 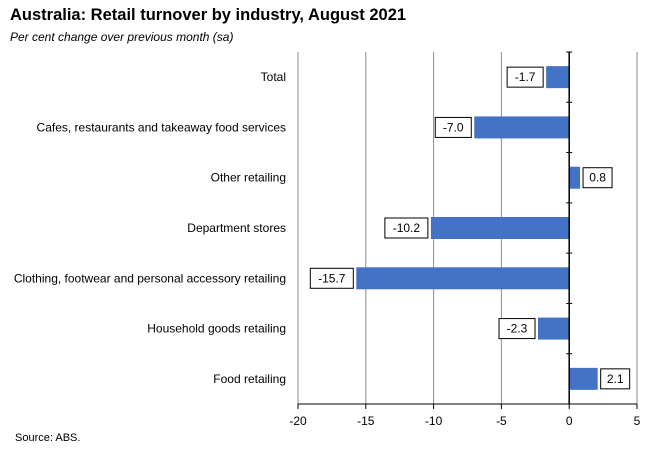 I want to click on data-label: 0.8, so click(x=597, y=178).